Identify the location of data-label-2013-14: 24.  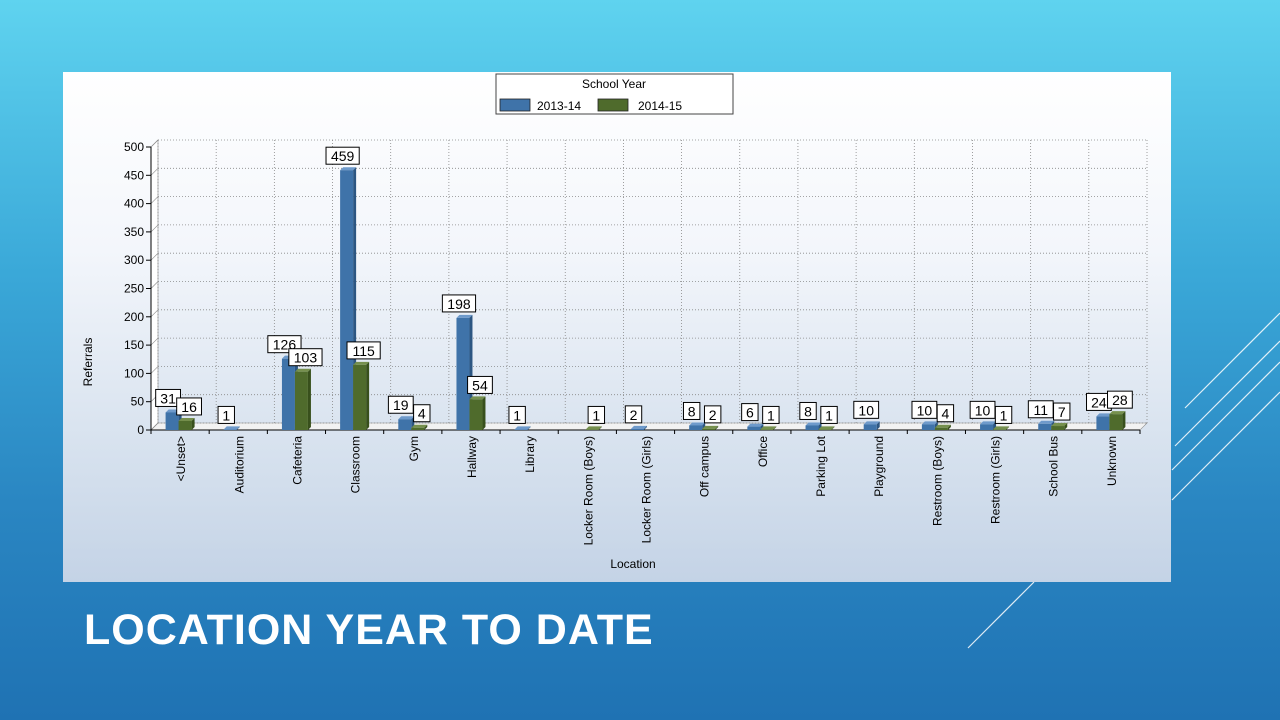
(1099, 401).